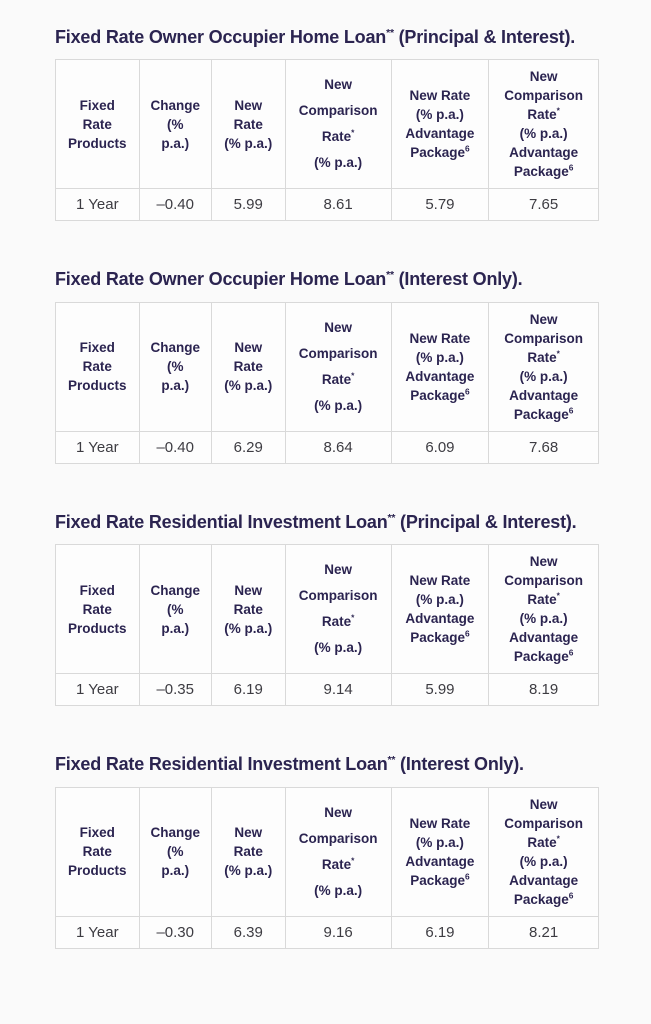  I want to click on cell-new-comparison-rate-advantage-package: 8.21, so click(543, 932).